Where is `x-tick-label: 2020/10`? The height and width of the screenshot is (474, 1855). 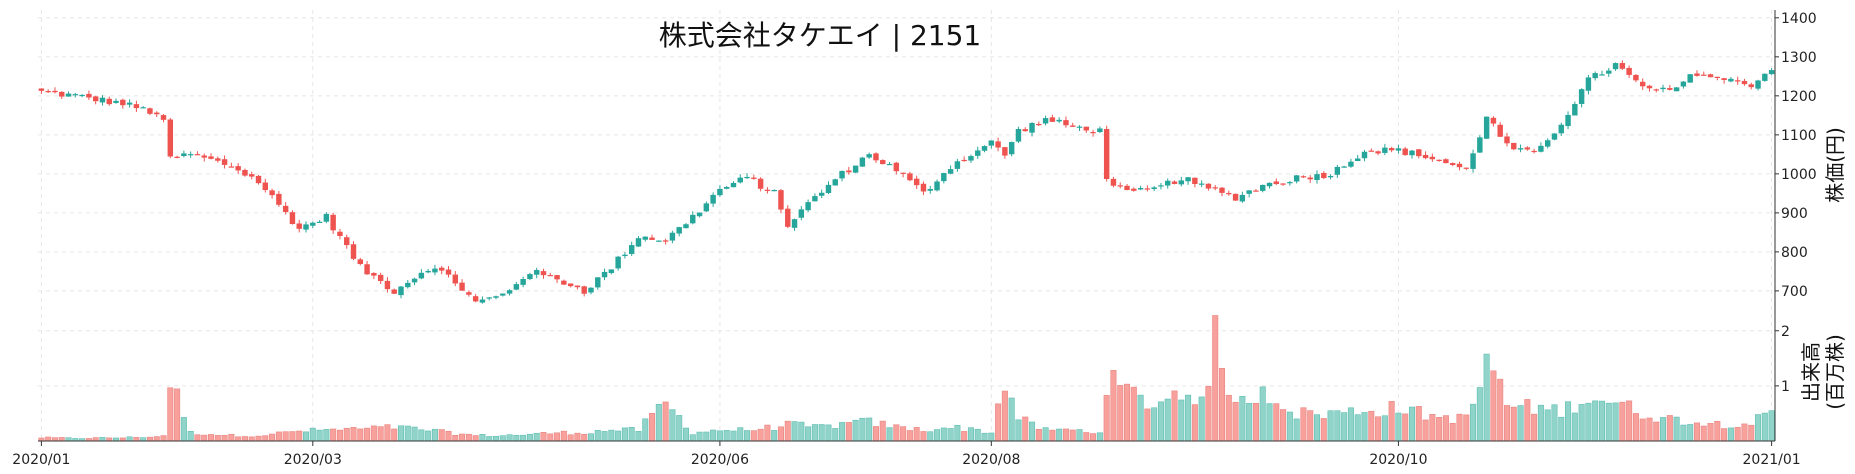 x-tick-label: 2020/10 is located at coordinates (1398, 460).